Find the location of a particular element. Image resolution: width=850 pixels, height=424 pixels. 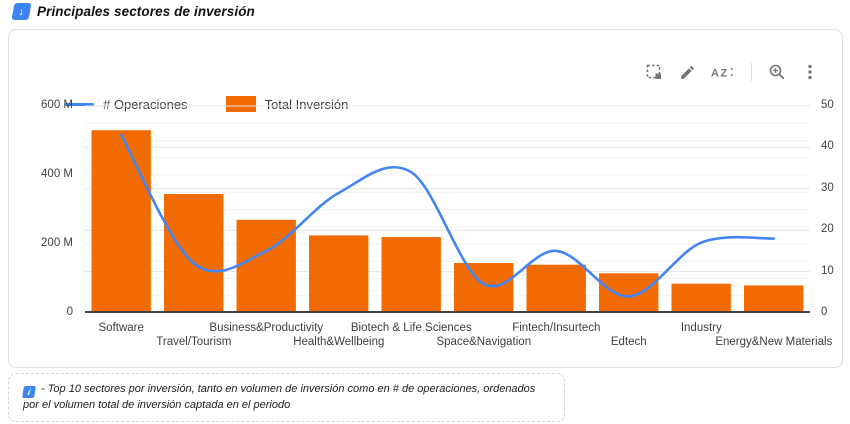

info-icon: i is located at coordinates (29, 391).